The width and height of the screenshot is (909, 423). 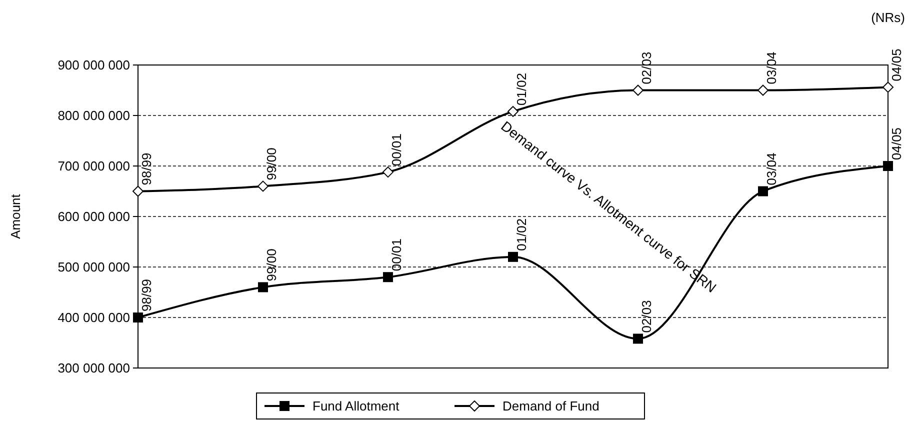 What do you see at coordinates (896, 65) in the screenshot?
I see `x-tick-label: 04/05` at bounding box center [896, 65].